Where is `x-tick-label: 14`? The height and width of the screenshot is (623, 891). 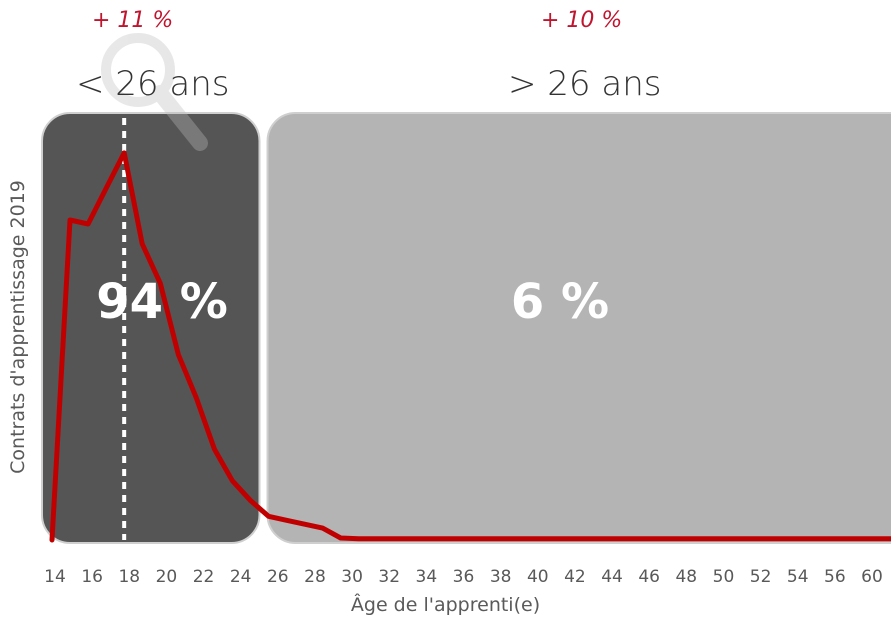 x-tick-label: 14 is located at coordinates (55, 577).